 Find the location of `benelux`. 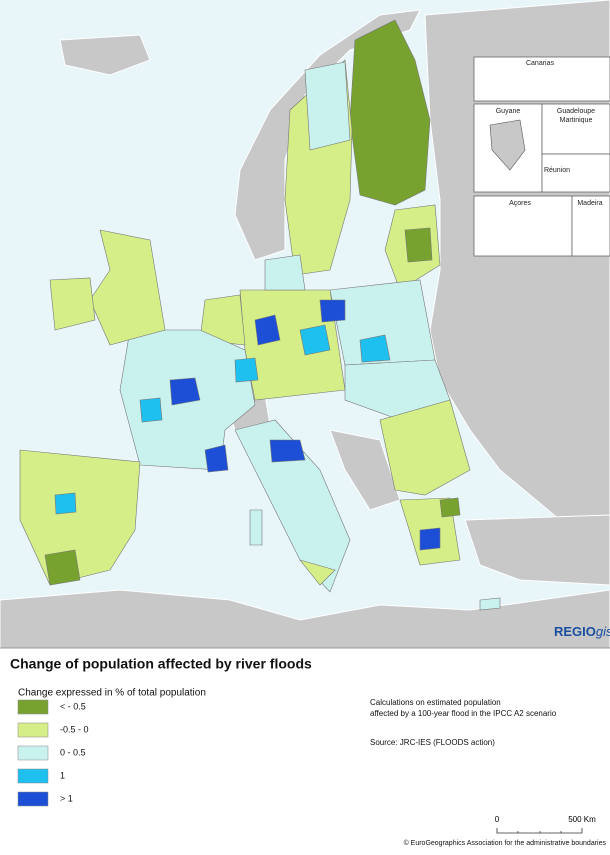

benelux is located at coordinates (222, 320).